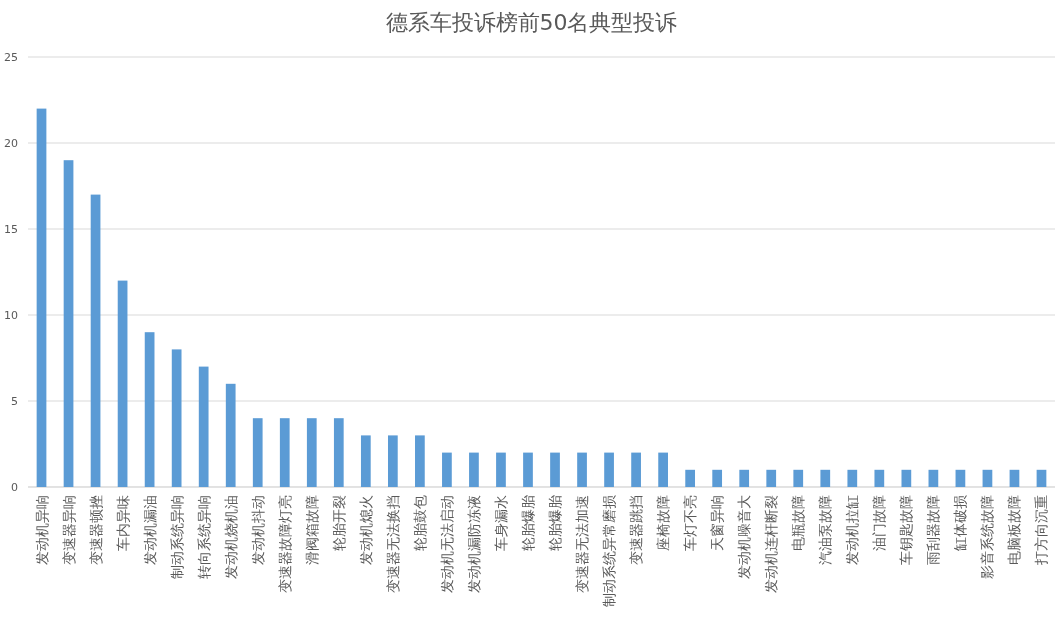  Describe the element at coordinates (284, 544) in the screenshot. I see `x-tick-label: 变速器故障灯亮` at that location.